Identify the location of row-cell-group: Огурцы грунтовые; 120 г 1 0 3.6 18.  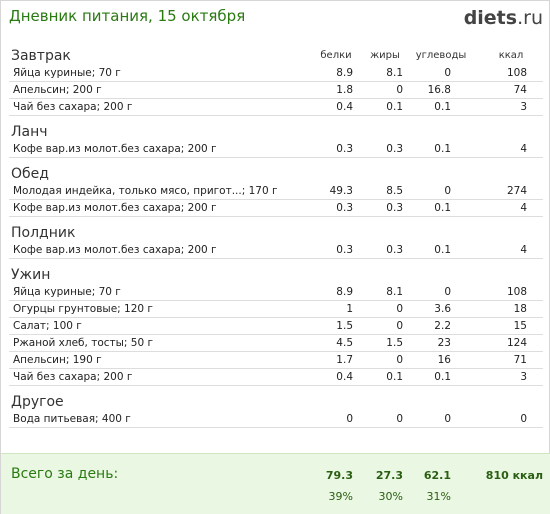
(276, 309).